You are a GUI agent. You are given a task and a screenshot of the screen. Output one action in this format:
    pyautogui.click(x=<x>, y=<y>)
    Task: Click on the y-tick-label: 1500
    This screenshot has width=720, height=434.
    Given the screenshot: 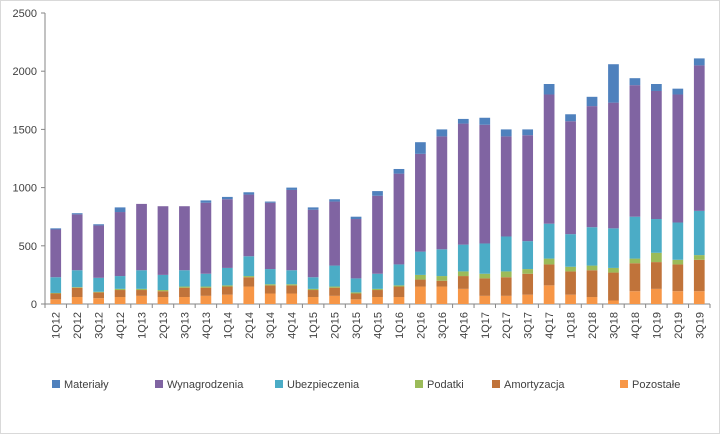 What is the action you would take?
    pyautogui.click(x=25, y=130)
    